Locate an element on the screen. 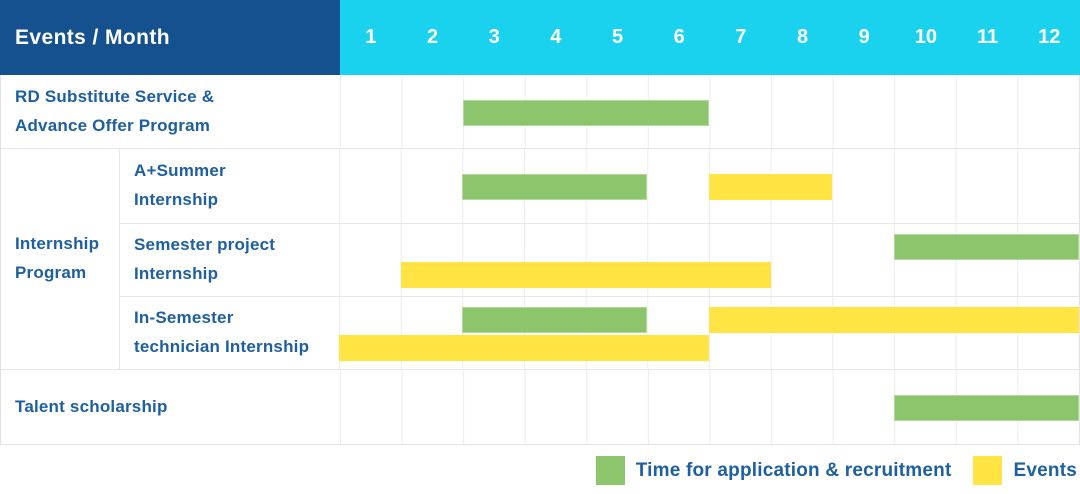 This screenshot has height=494, width=1080. legend-label-application: Time for application & recruitment is located at coordinates (793, 470).